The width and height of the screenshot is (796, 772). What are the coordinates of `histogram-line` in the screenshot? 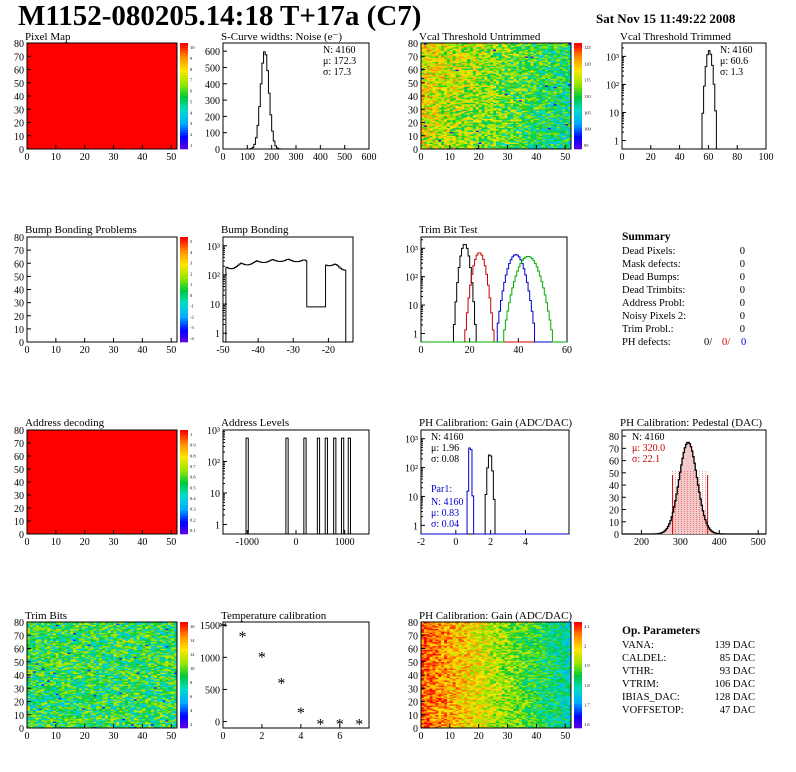 It's located at (296, 100).